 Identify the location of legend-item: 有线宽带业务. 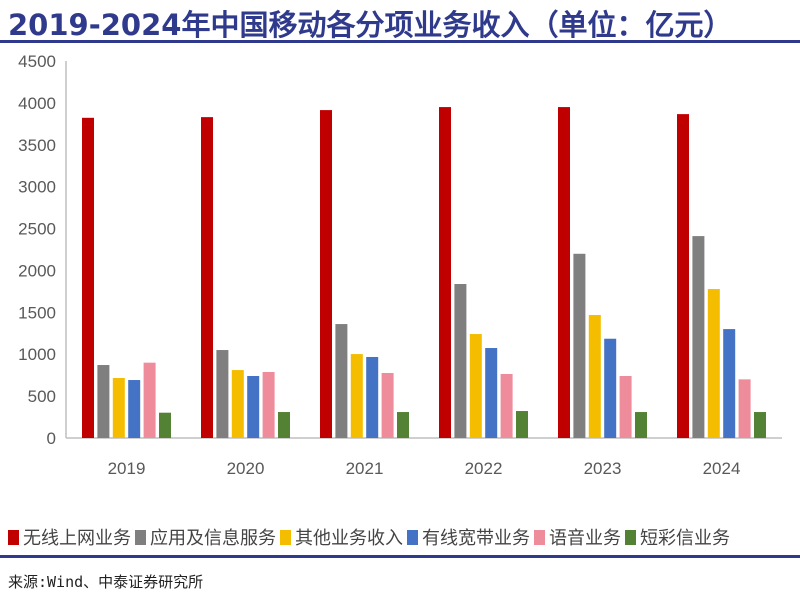
(468, 537).